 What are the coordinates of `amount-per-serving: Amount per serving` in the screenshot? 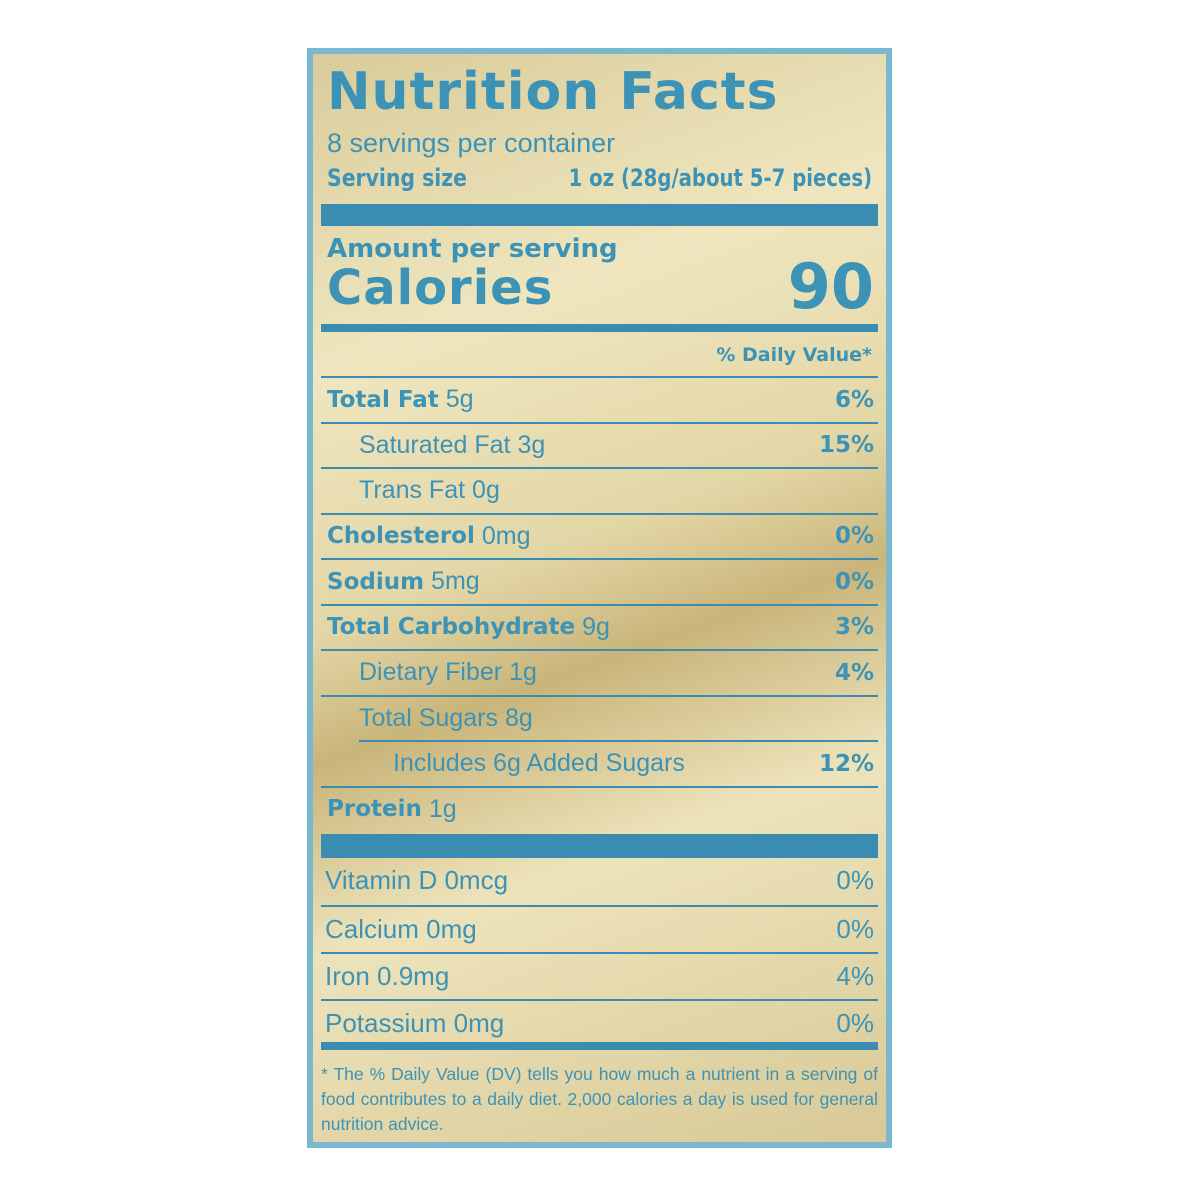 It's located at (472, 249).